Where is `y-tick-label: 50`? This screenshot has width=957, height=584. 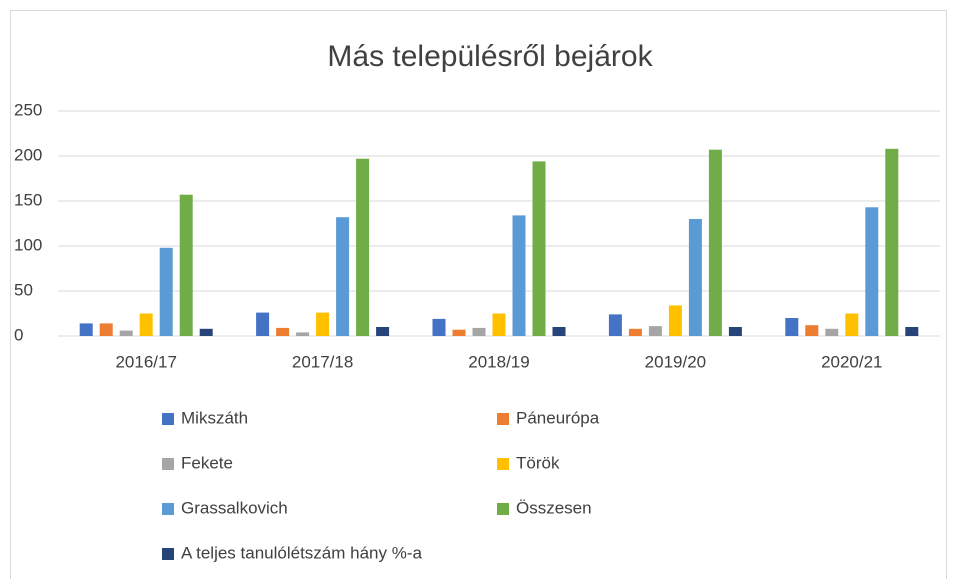 y-tick-label: 50 is located at coordinates (23, 289).